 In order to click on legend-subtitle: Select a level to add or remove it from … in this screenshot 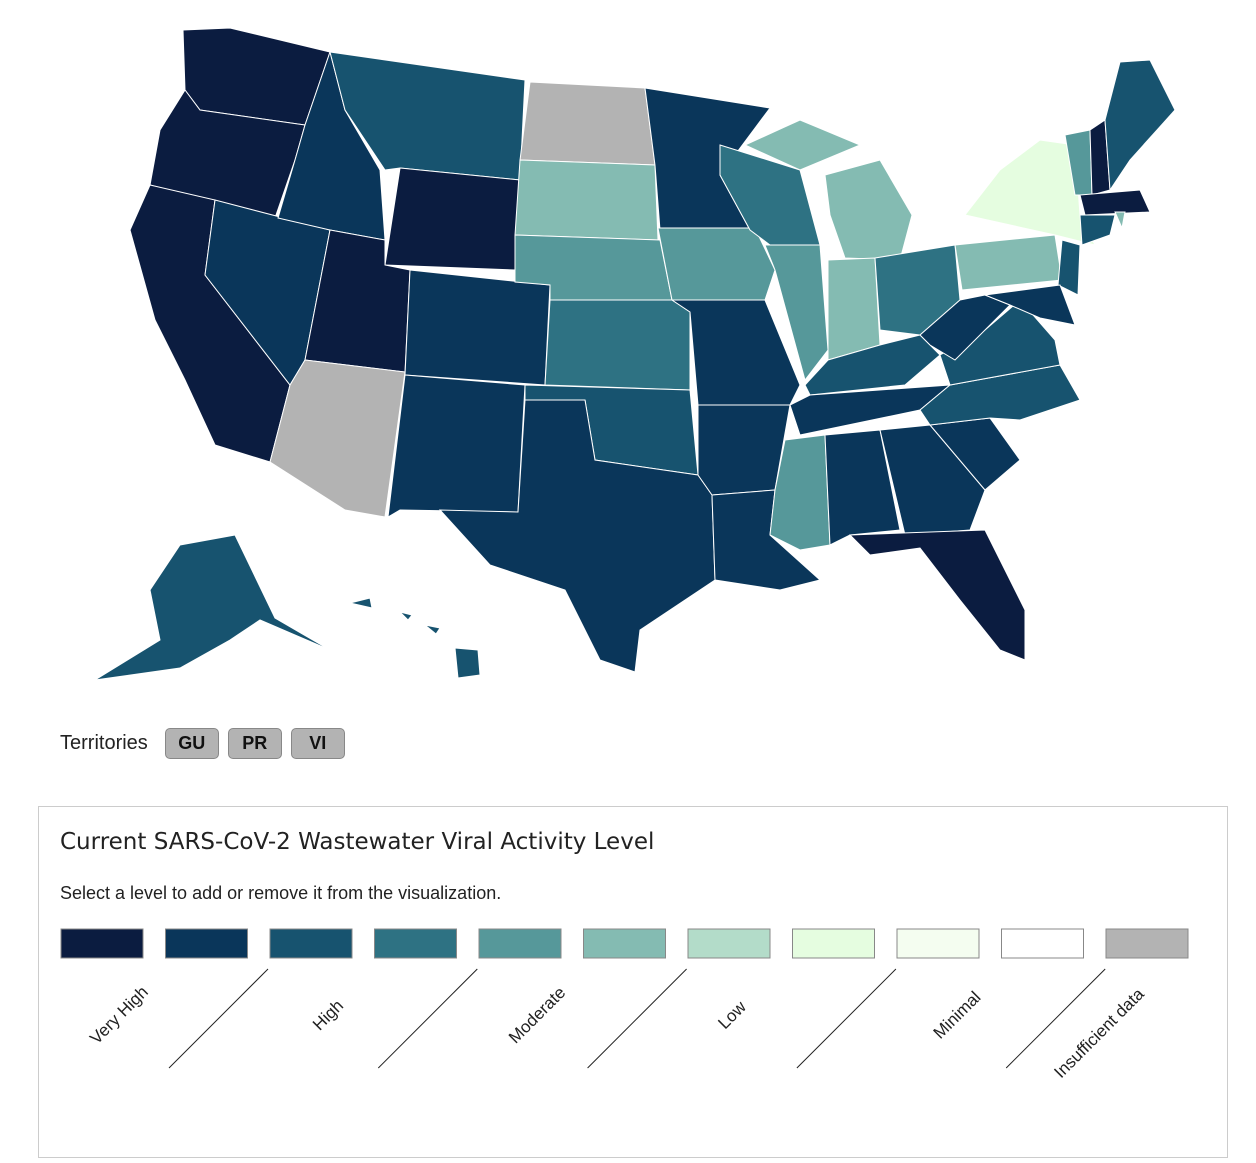, I will do `click(281, 893)`.